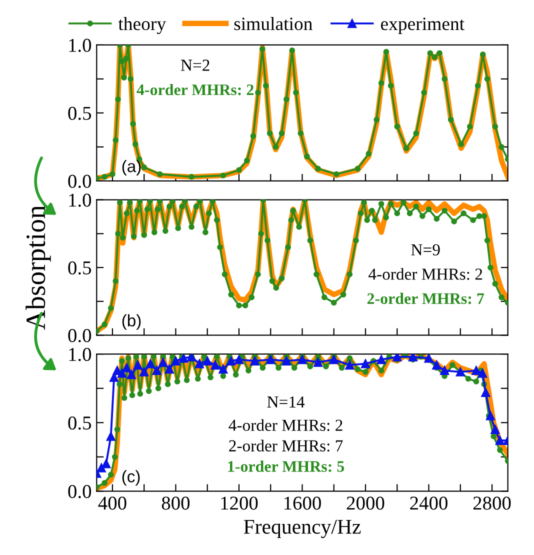 Image resolution: width=534 pixels, height=555 pixels. Describe the element at coordinates (131, 322) in the screenshot. I see `annotation: (b)` at that location.